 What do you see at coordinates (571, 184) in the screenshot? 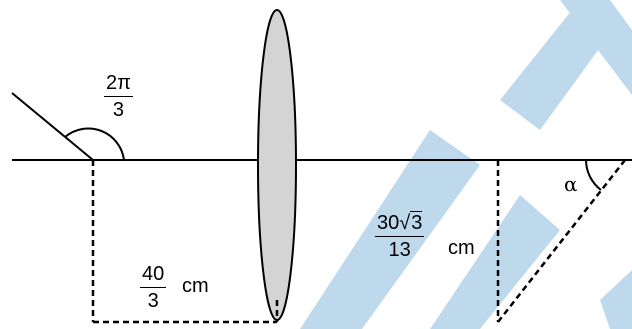
I see `alpha-label: α` at bounding box center [571, 184].